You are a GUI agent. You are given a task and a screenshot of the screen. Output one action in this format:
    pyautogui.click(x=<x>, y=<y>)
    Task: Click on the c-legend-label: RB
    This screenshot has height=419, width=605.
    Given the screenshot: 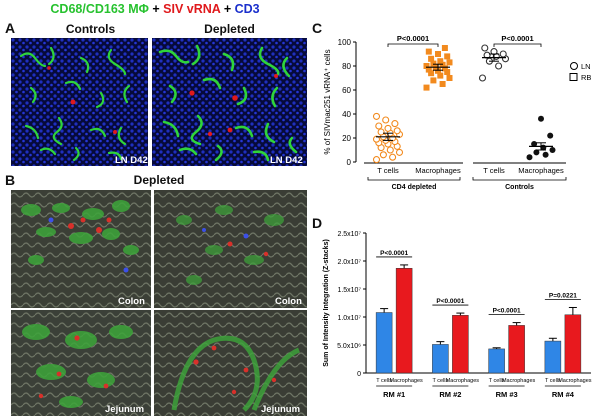 What is the action you would take?
    pyautogui.click(x=586, y=77)
    